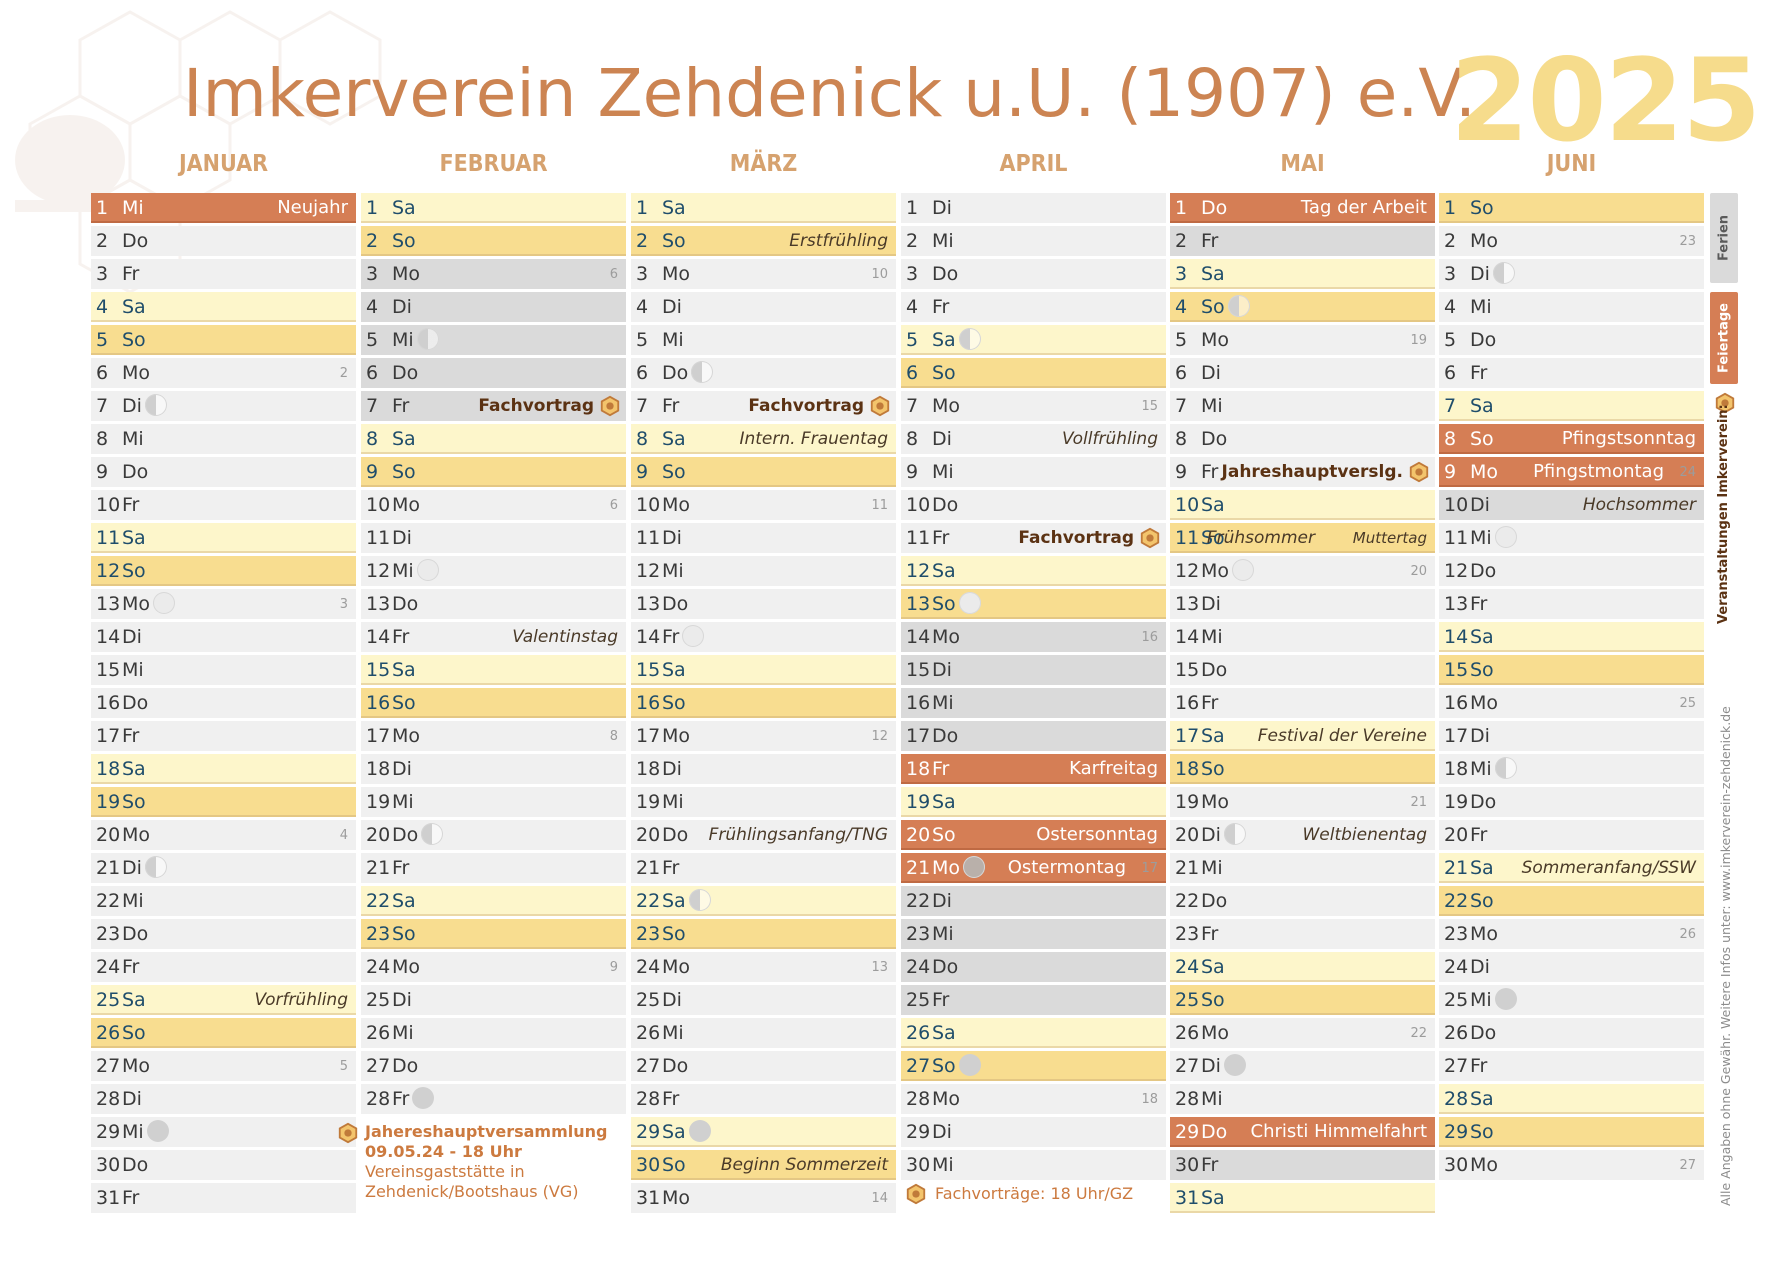 The image size is (1789, 1276). I want to click on day-row: 9 Fr Jahreshauptverslg., so click(1302, 472).